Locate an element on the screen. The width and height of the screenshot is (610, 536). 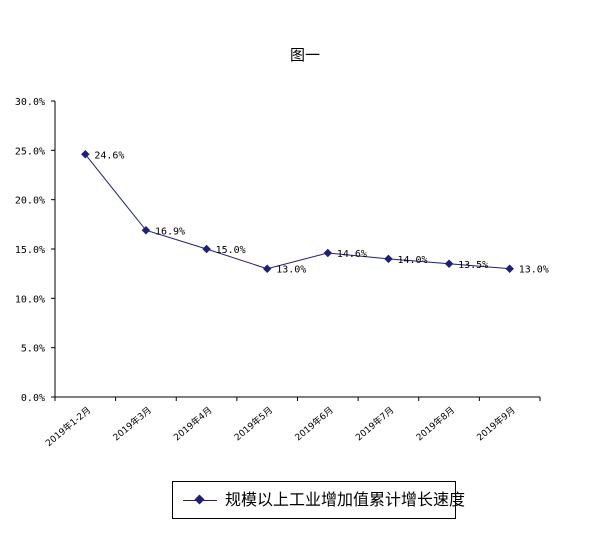
x-tick-label: 2019年1-2月 is located at coordinates (68, 426).